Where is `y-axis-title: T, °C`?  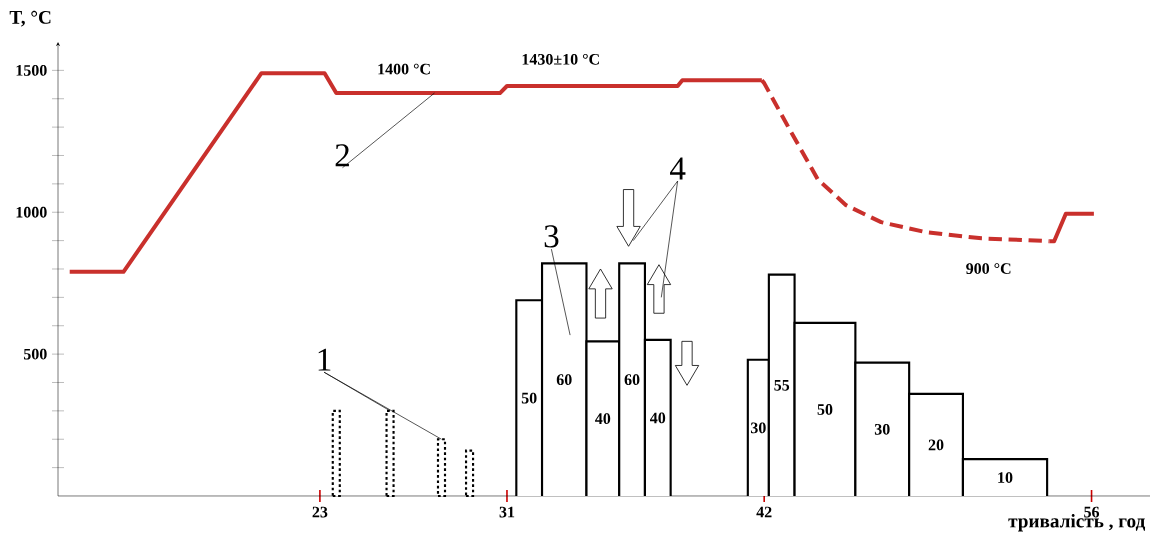
y-axis-title: T, °C is located at coordinates (30, 18).